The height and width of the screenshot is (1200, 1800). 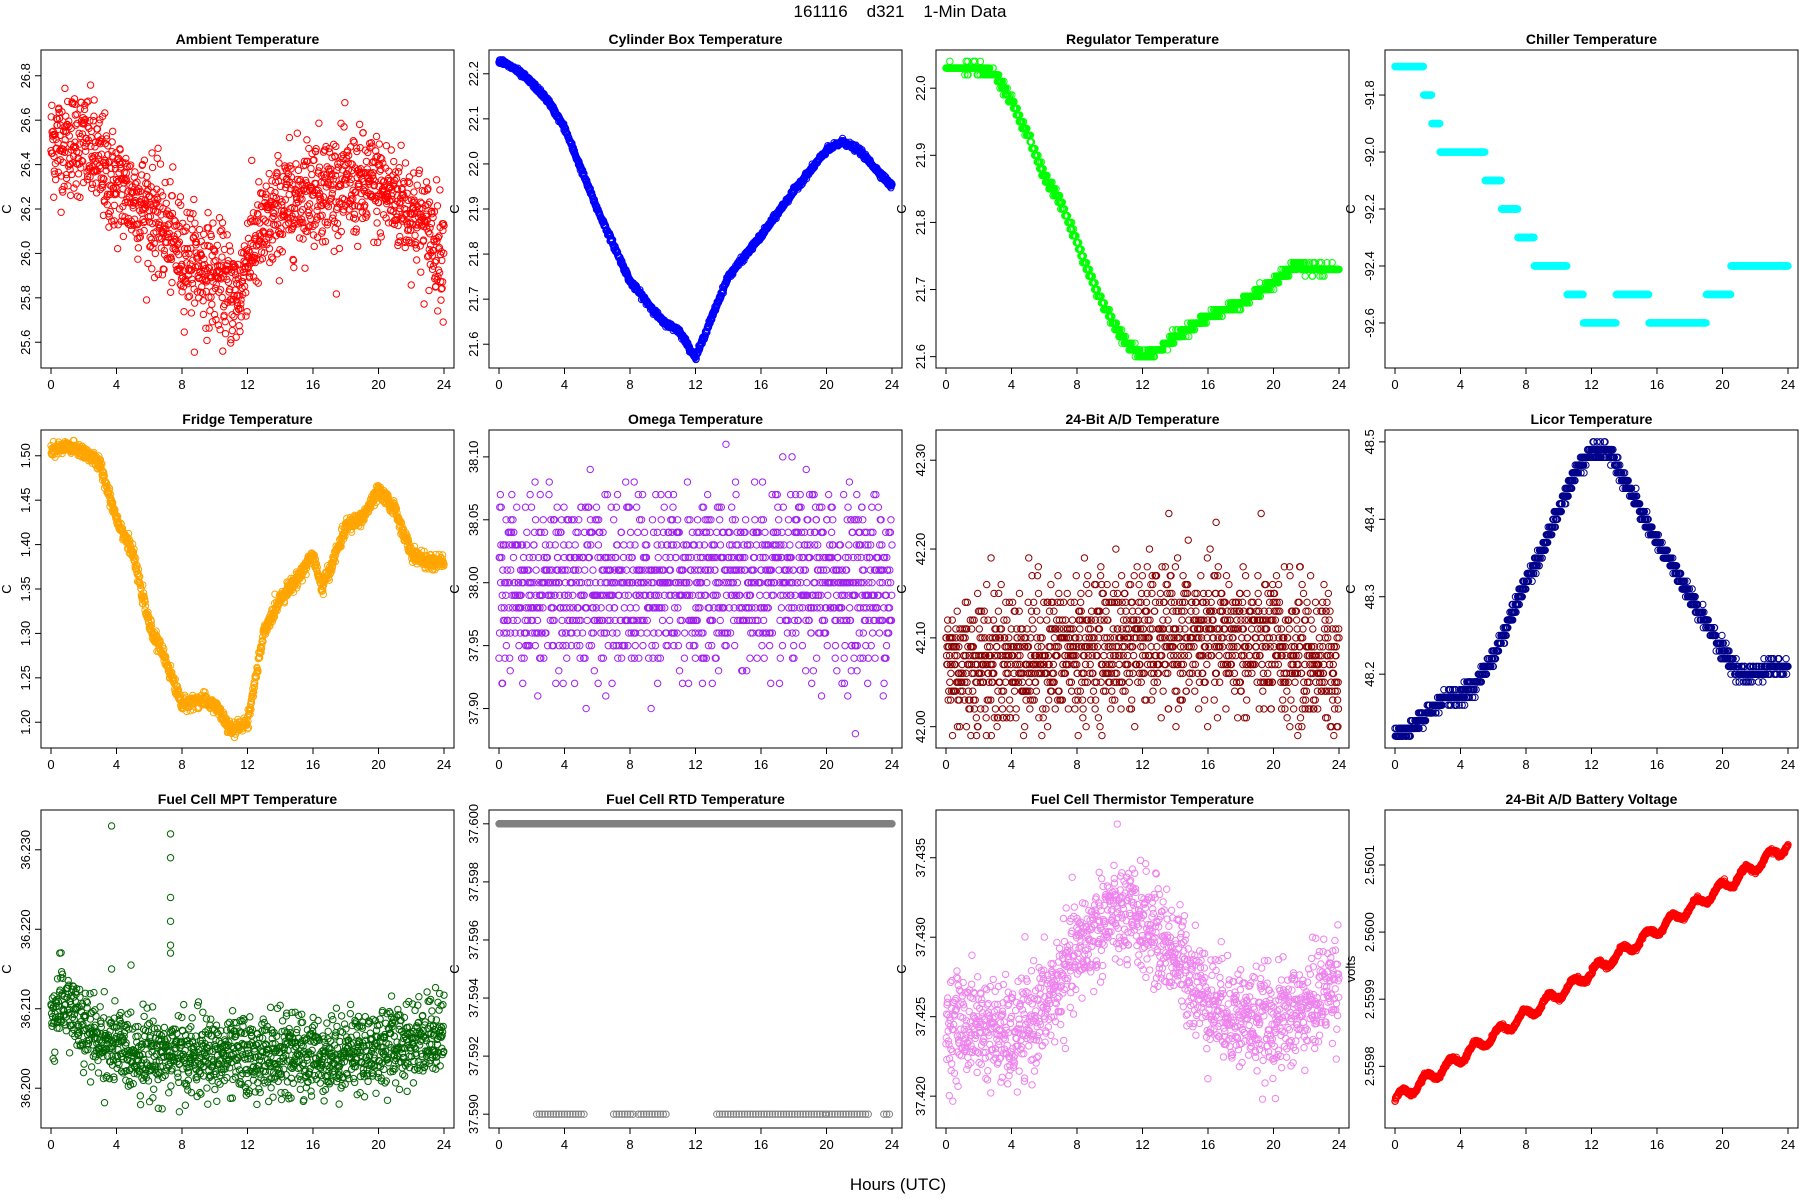 I want to click on x-axis-label: Hours (UTC), so click(x=898, y=1184).